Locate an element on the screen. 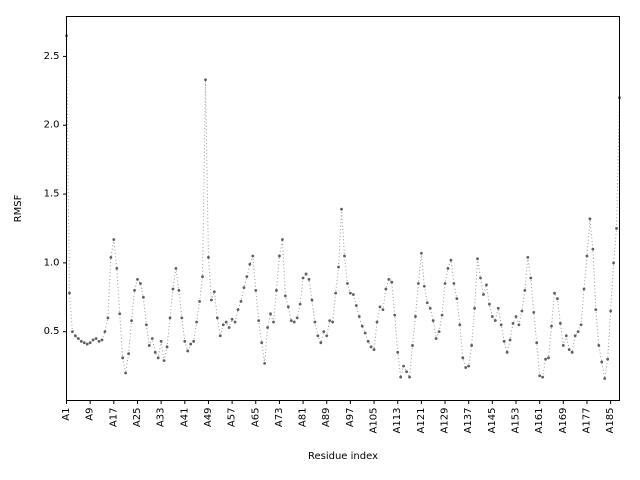  data-point-A92 is located at coordinates (336, 293).